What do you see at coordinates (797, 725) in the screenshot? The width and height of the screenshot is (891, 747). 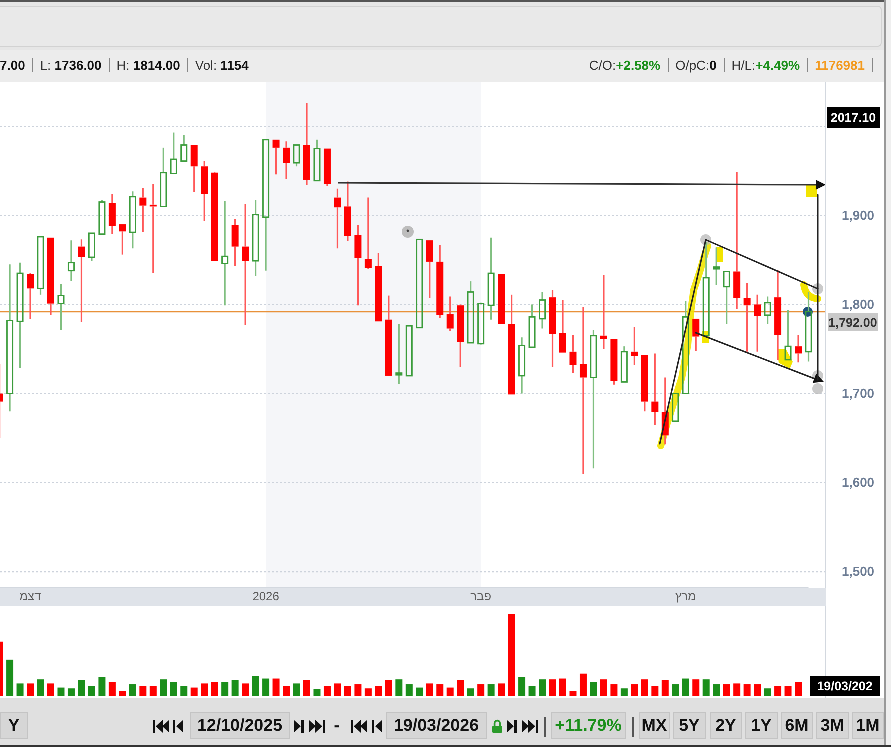 I see `button: 6M` at bounding box center [797, 725].